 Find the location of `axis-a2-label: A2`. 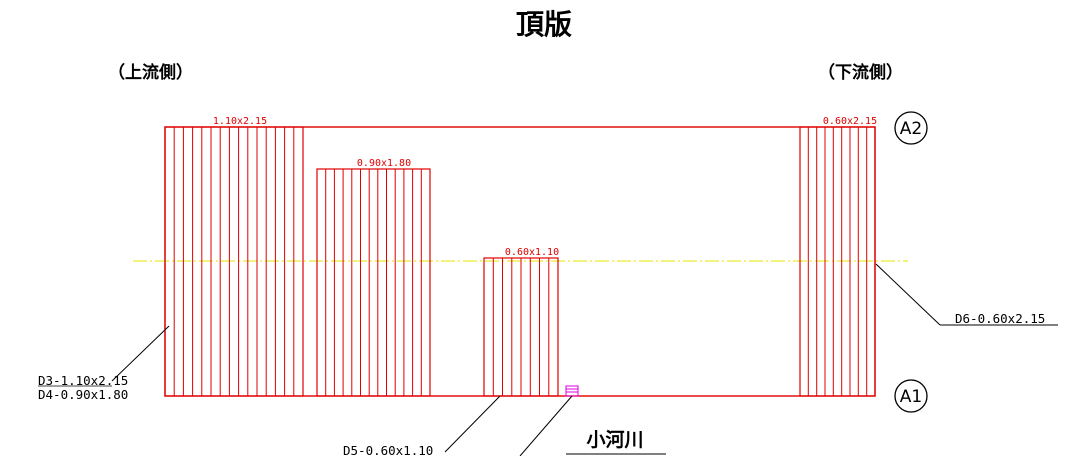

axis-a2-label: A2 is located at coordinates (911, 129).